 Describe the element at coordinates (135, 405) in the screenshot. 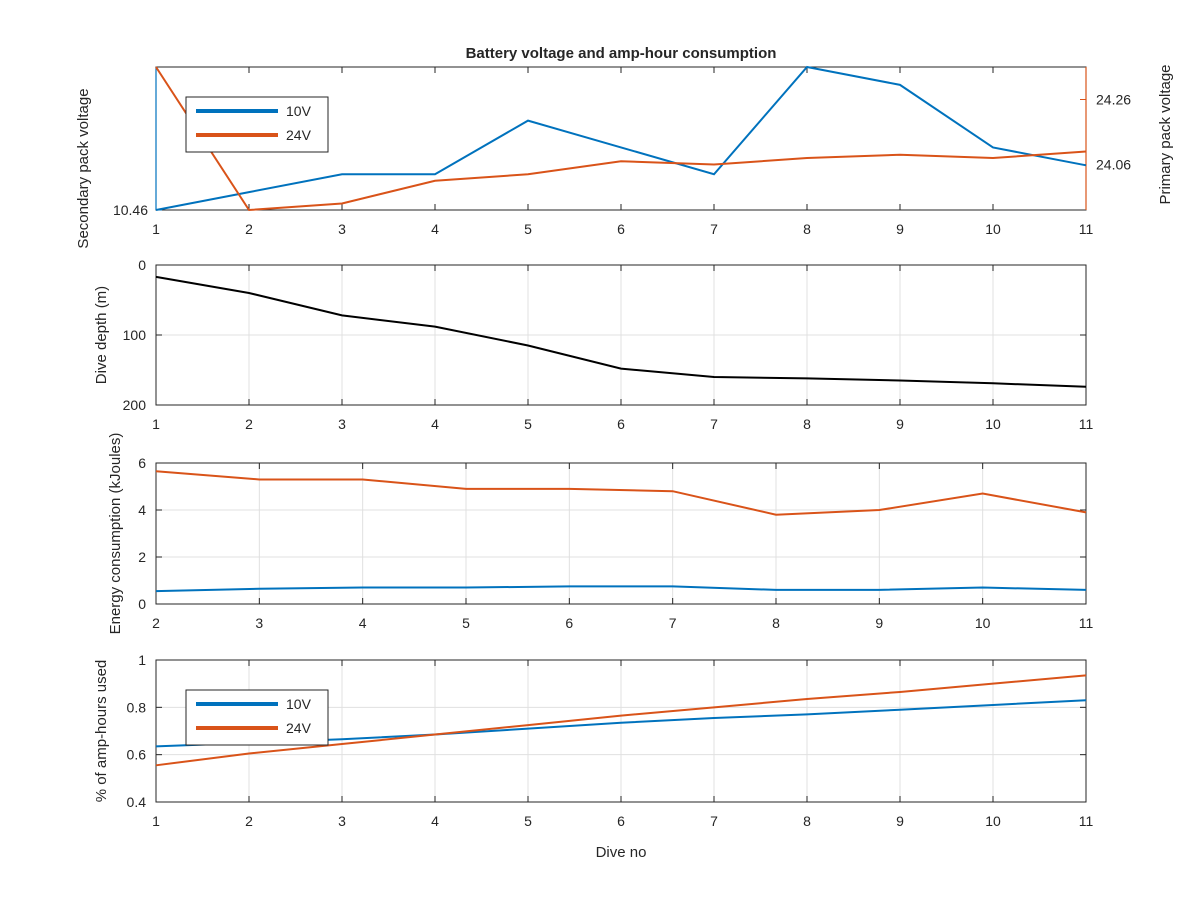

I see `depth-ytick-label: 200` at that location.